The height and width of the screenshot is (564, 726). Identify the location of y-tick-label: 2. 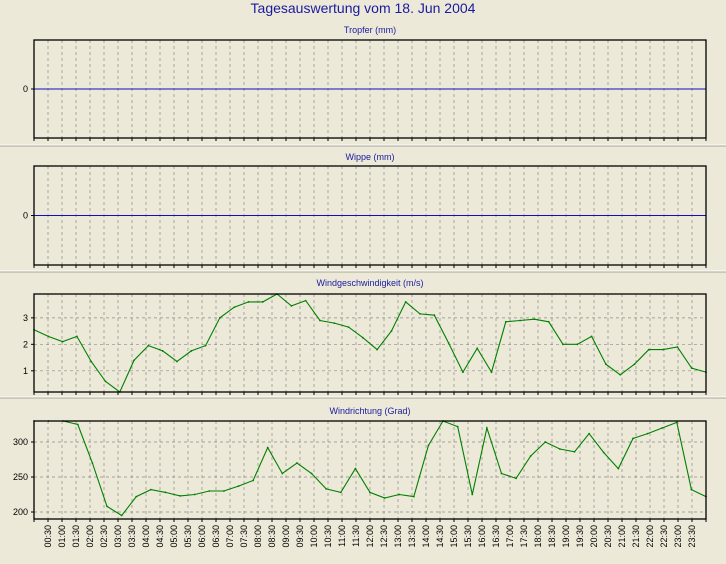
(25, 344).